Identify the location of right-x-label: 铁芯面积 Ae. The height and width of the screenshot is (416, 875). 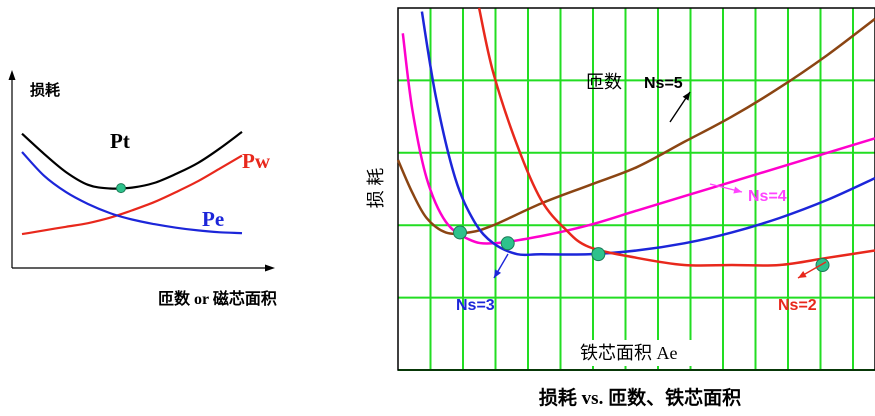
(629, 353).